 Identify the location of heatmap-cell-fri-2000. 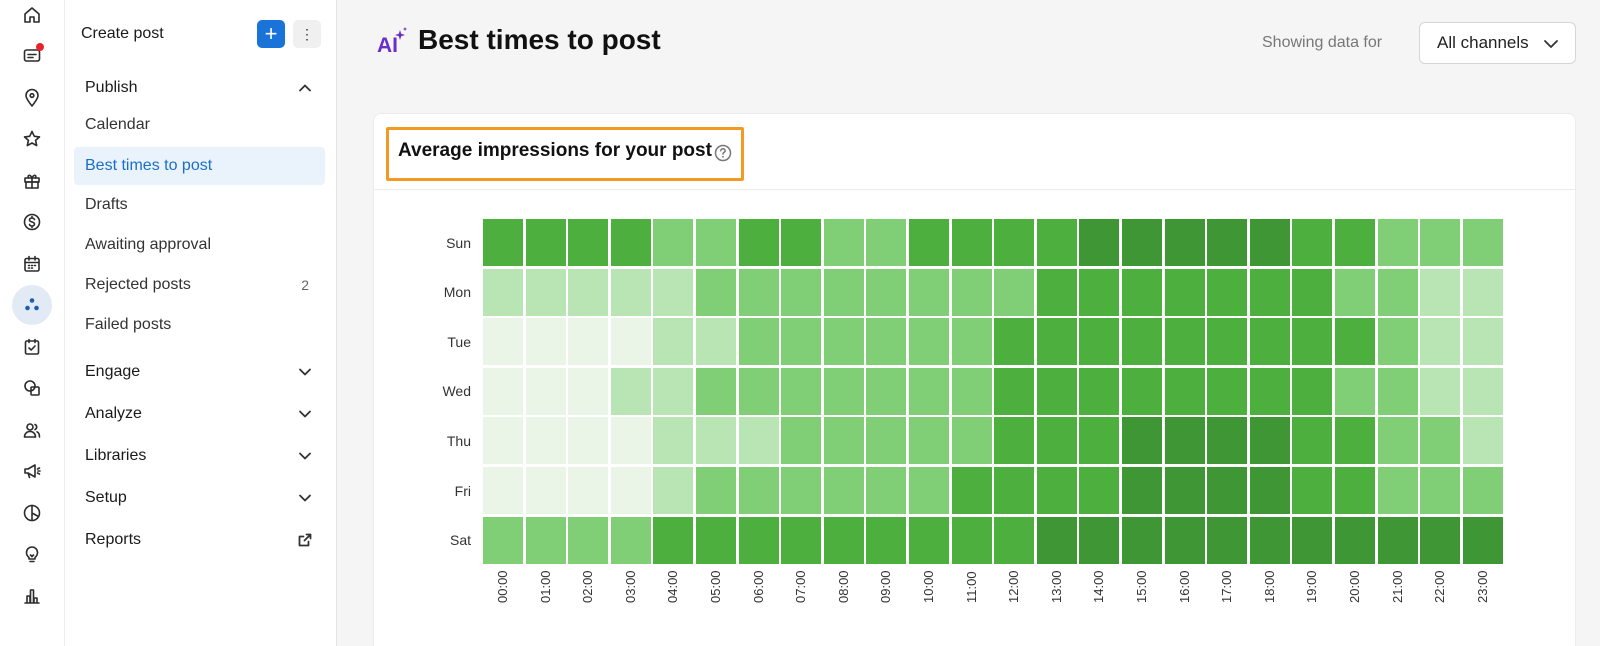
(1355, 490).